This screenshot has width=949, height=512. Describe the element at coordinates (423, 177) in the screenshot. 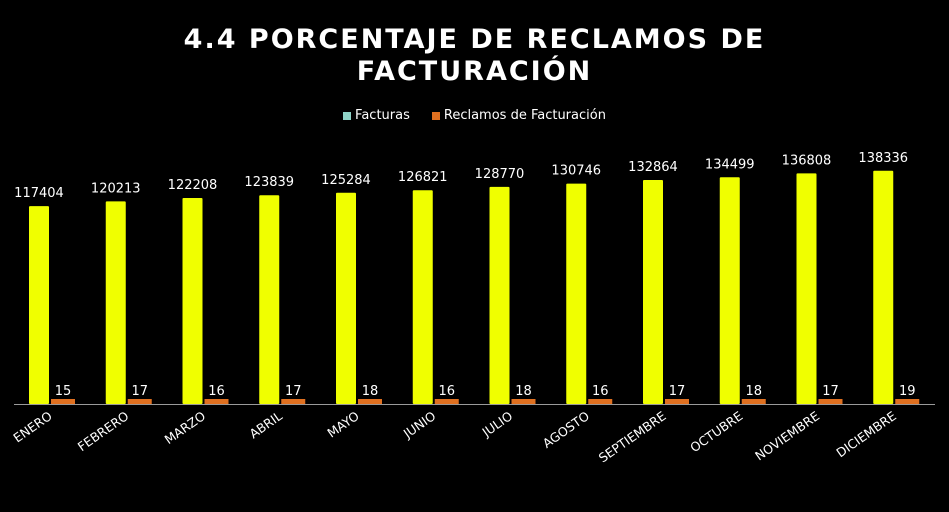

I see `data-label-facturas: 126821` at that location.